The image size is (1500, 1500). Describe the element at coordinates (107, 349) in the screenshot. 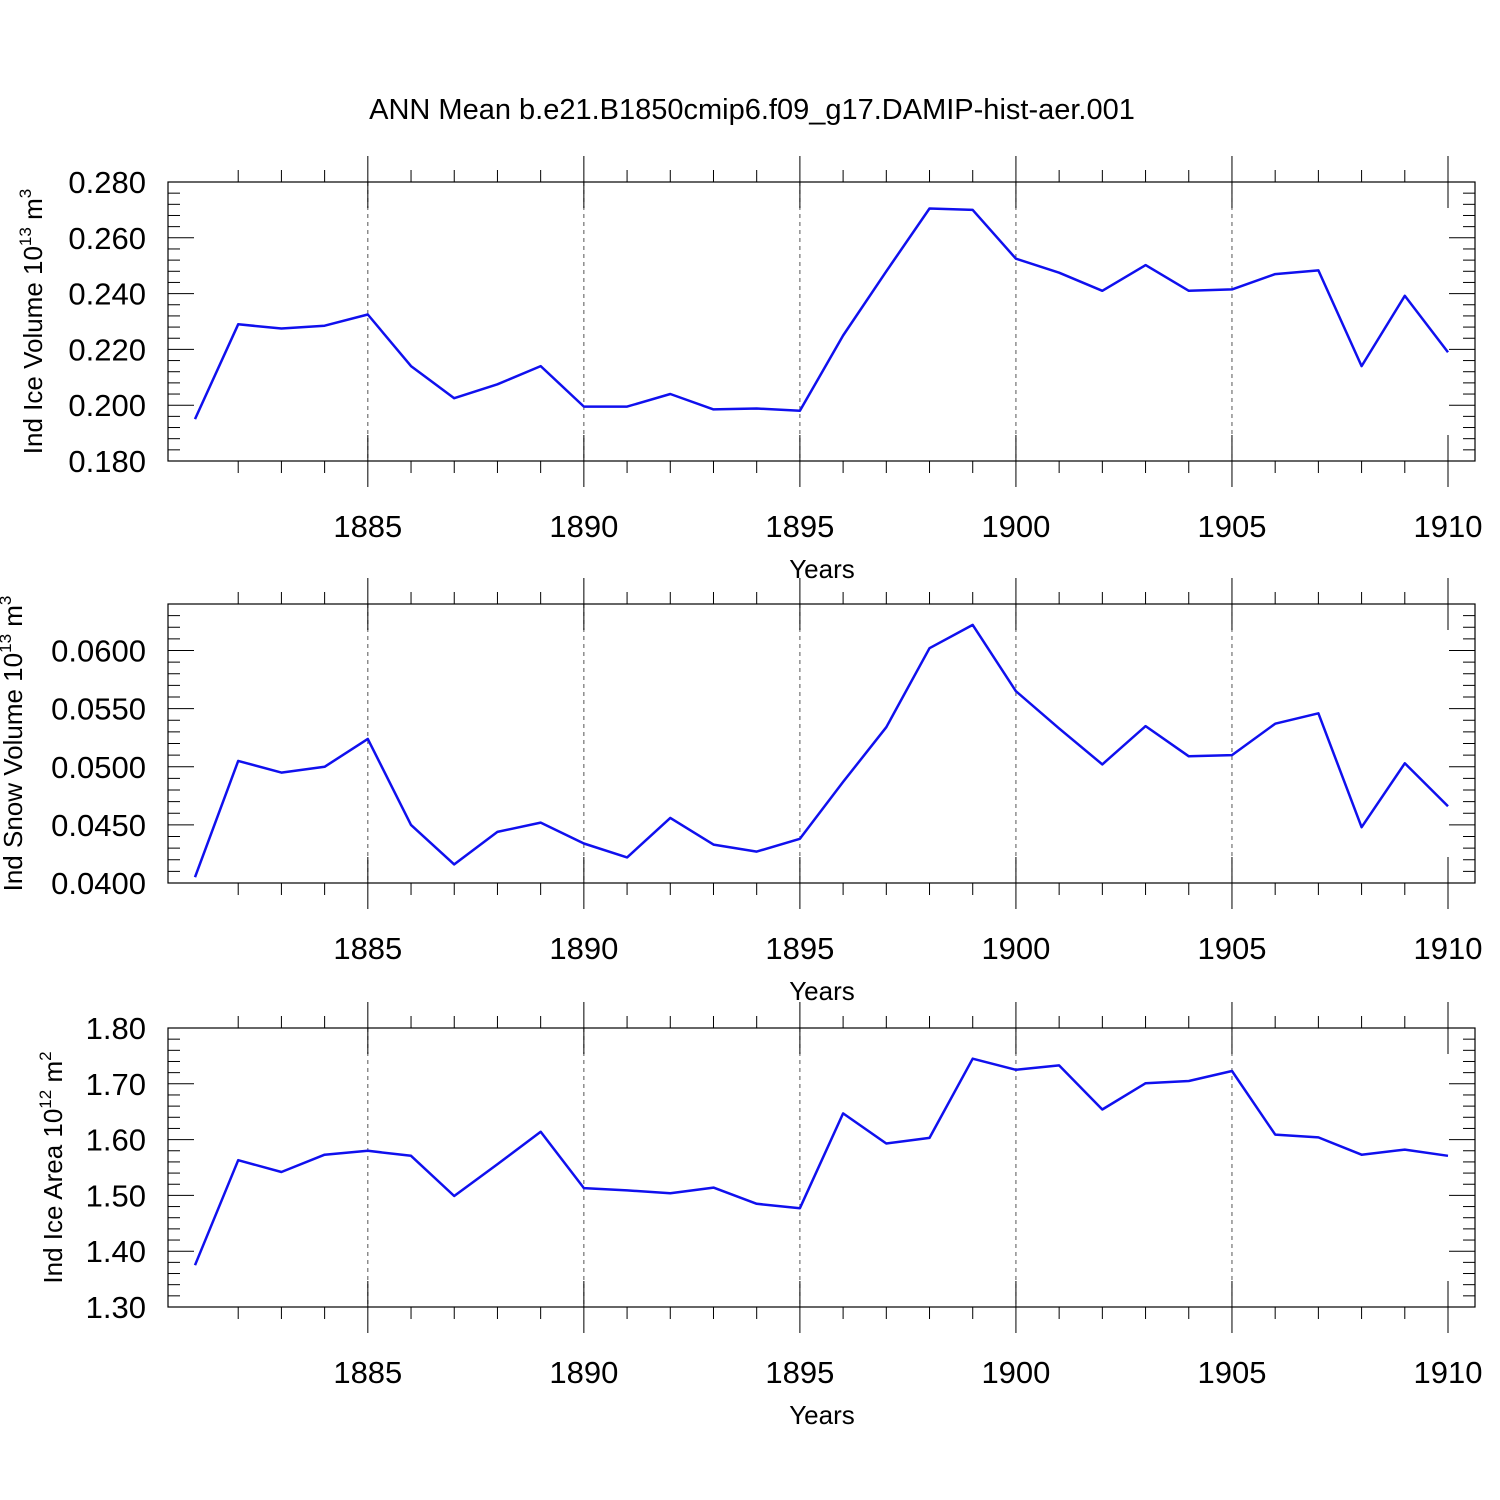

I see `y-tick-label: 0.220` at that location.